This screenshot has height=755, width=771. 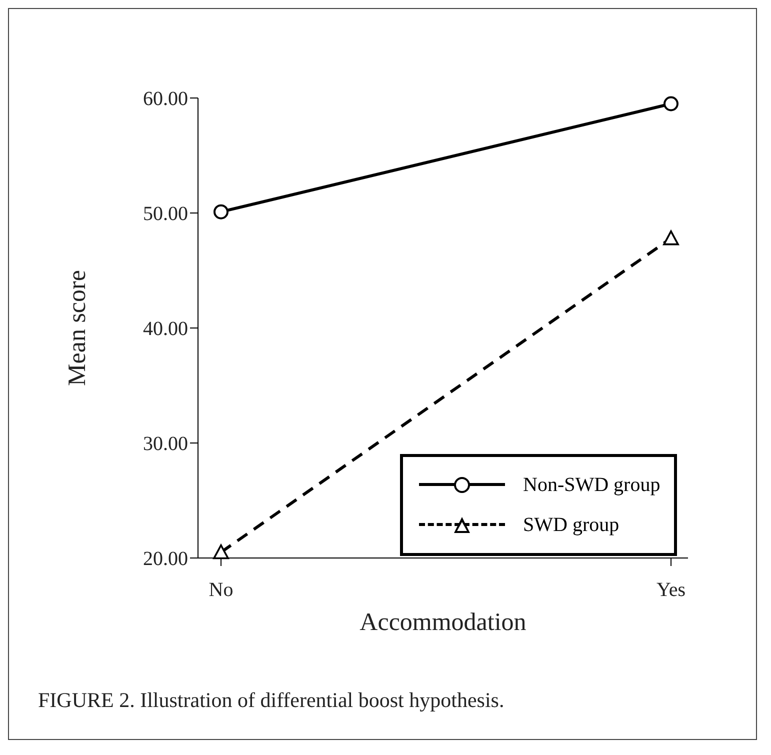 I want to click on y-tick-label: 20.00, so click(x=165, y=559).